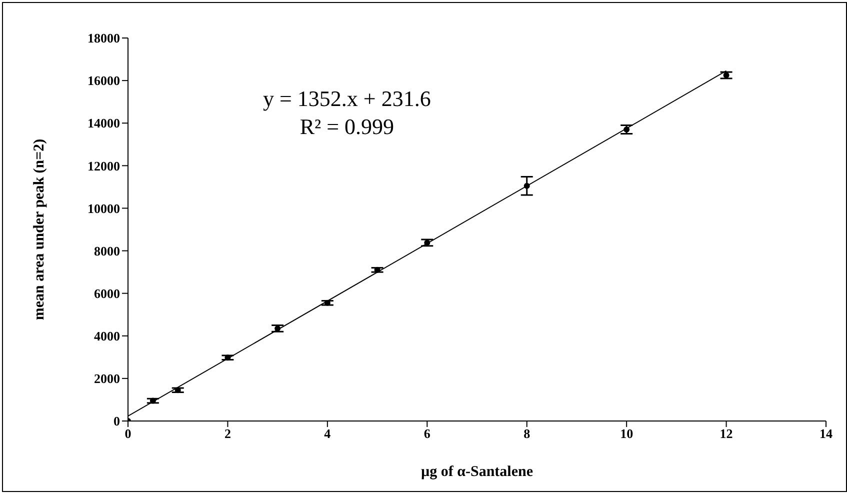  Describe the element at coordinates (104, 123) in the screenshot. I see `y-tick-label: 14000` at that location.